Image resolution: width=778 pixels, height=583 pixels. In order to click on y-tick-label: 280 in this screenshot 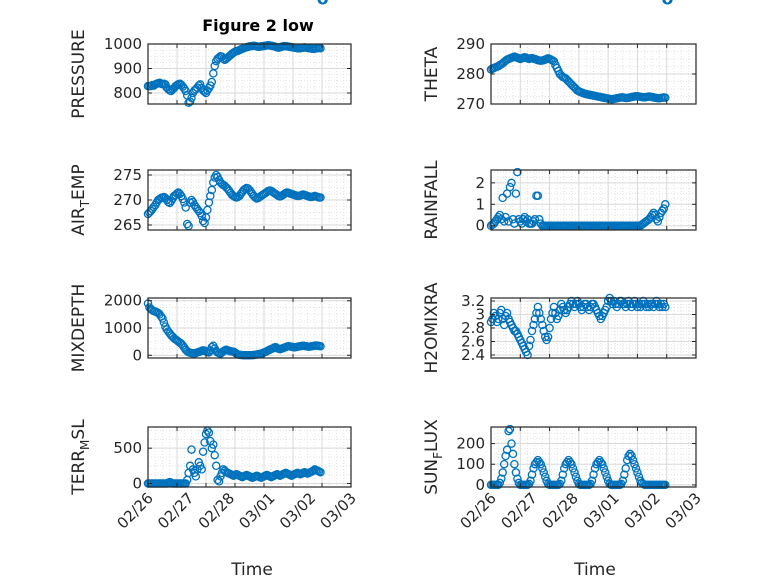, I will do `click(470, 74)`.